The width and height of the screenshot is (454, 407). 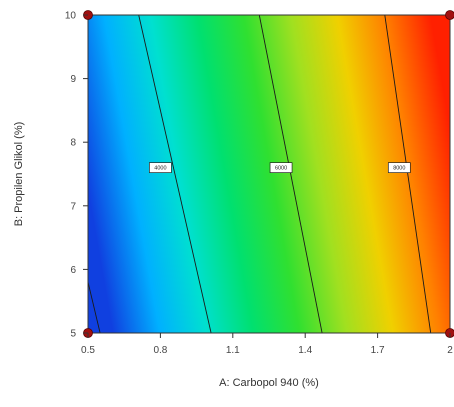 I want to click on contour-label: 4000, so click(x=160, y=167).